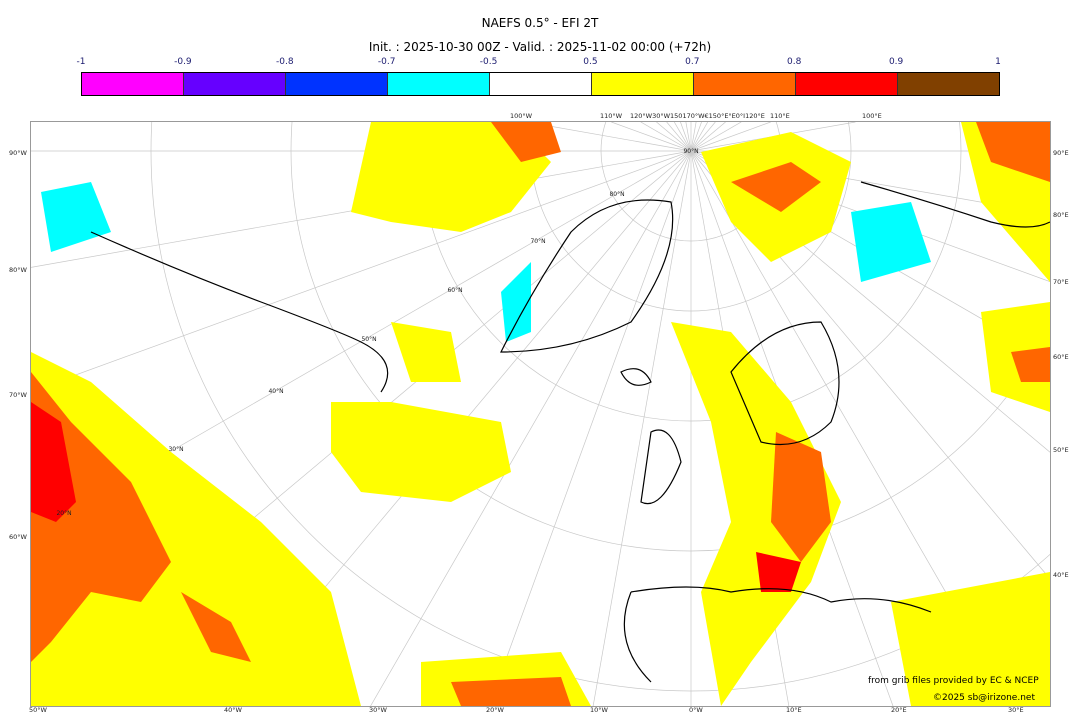 This screenshot has height=718, width=1080. Describe the element at coordinates (756, 514) in the screenshot. I see `warm-anomaly-europe` at that location.